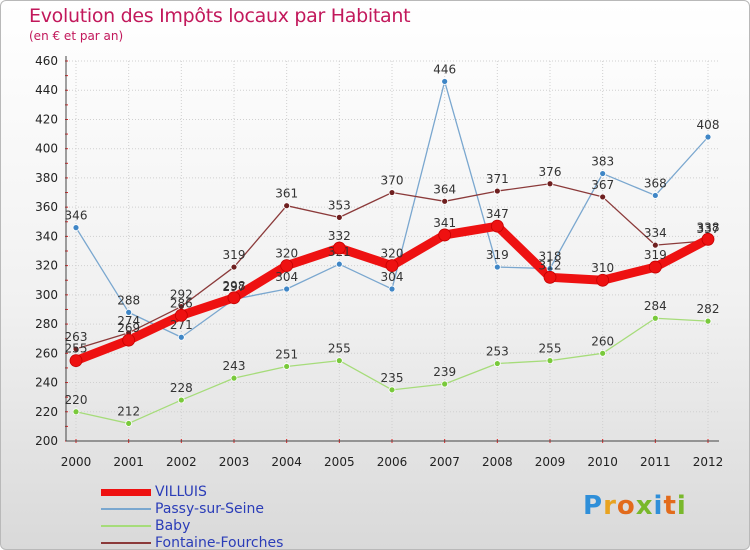 This screenshot has width=750, height=550. What do you see at coordinates (708, 309) in the screenshot?
I see `data-label-baby: 282` at bounding box center [708, 309].